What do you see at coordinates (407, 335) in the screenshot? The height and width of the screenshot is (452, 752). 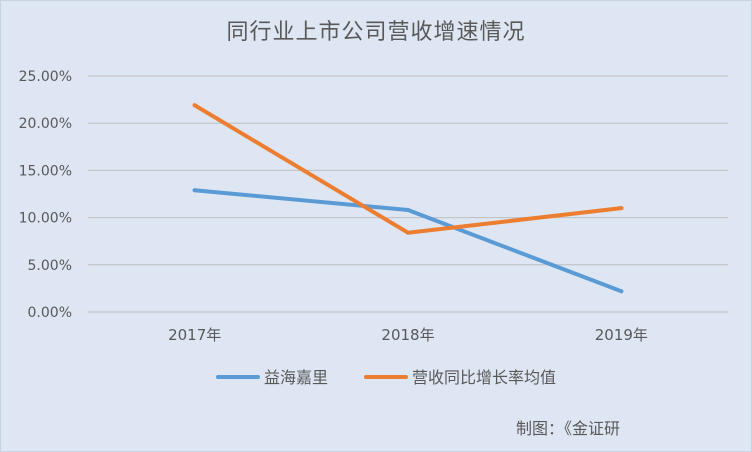 I see `x-tick-label: 2018年` at bounding box center [407, 335].